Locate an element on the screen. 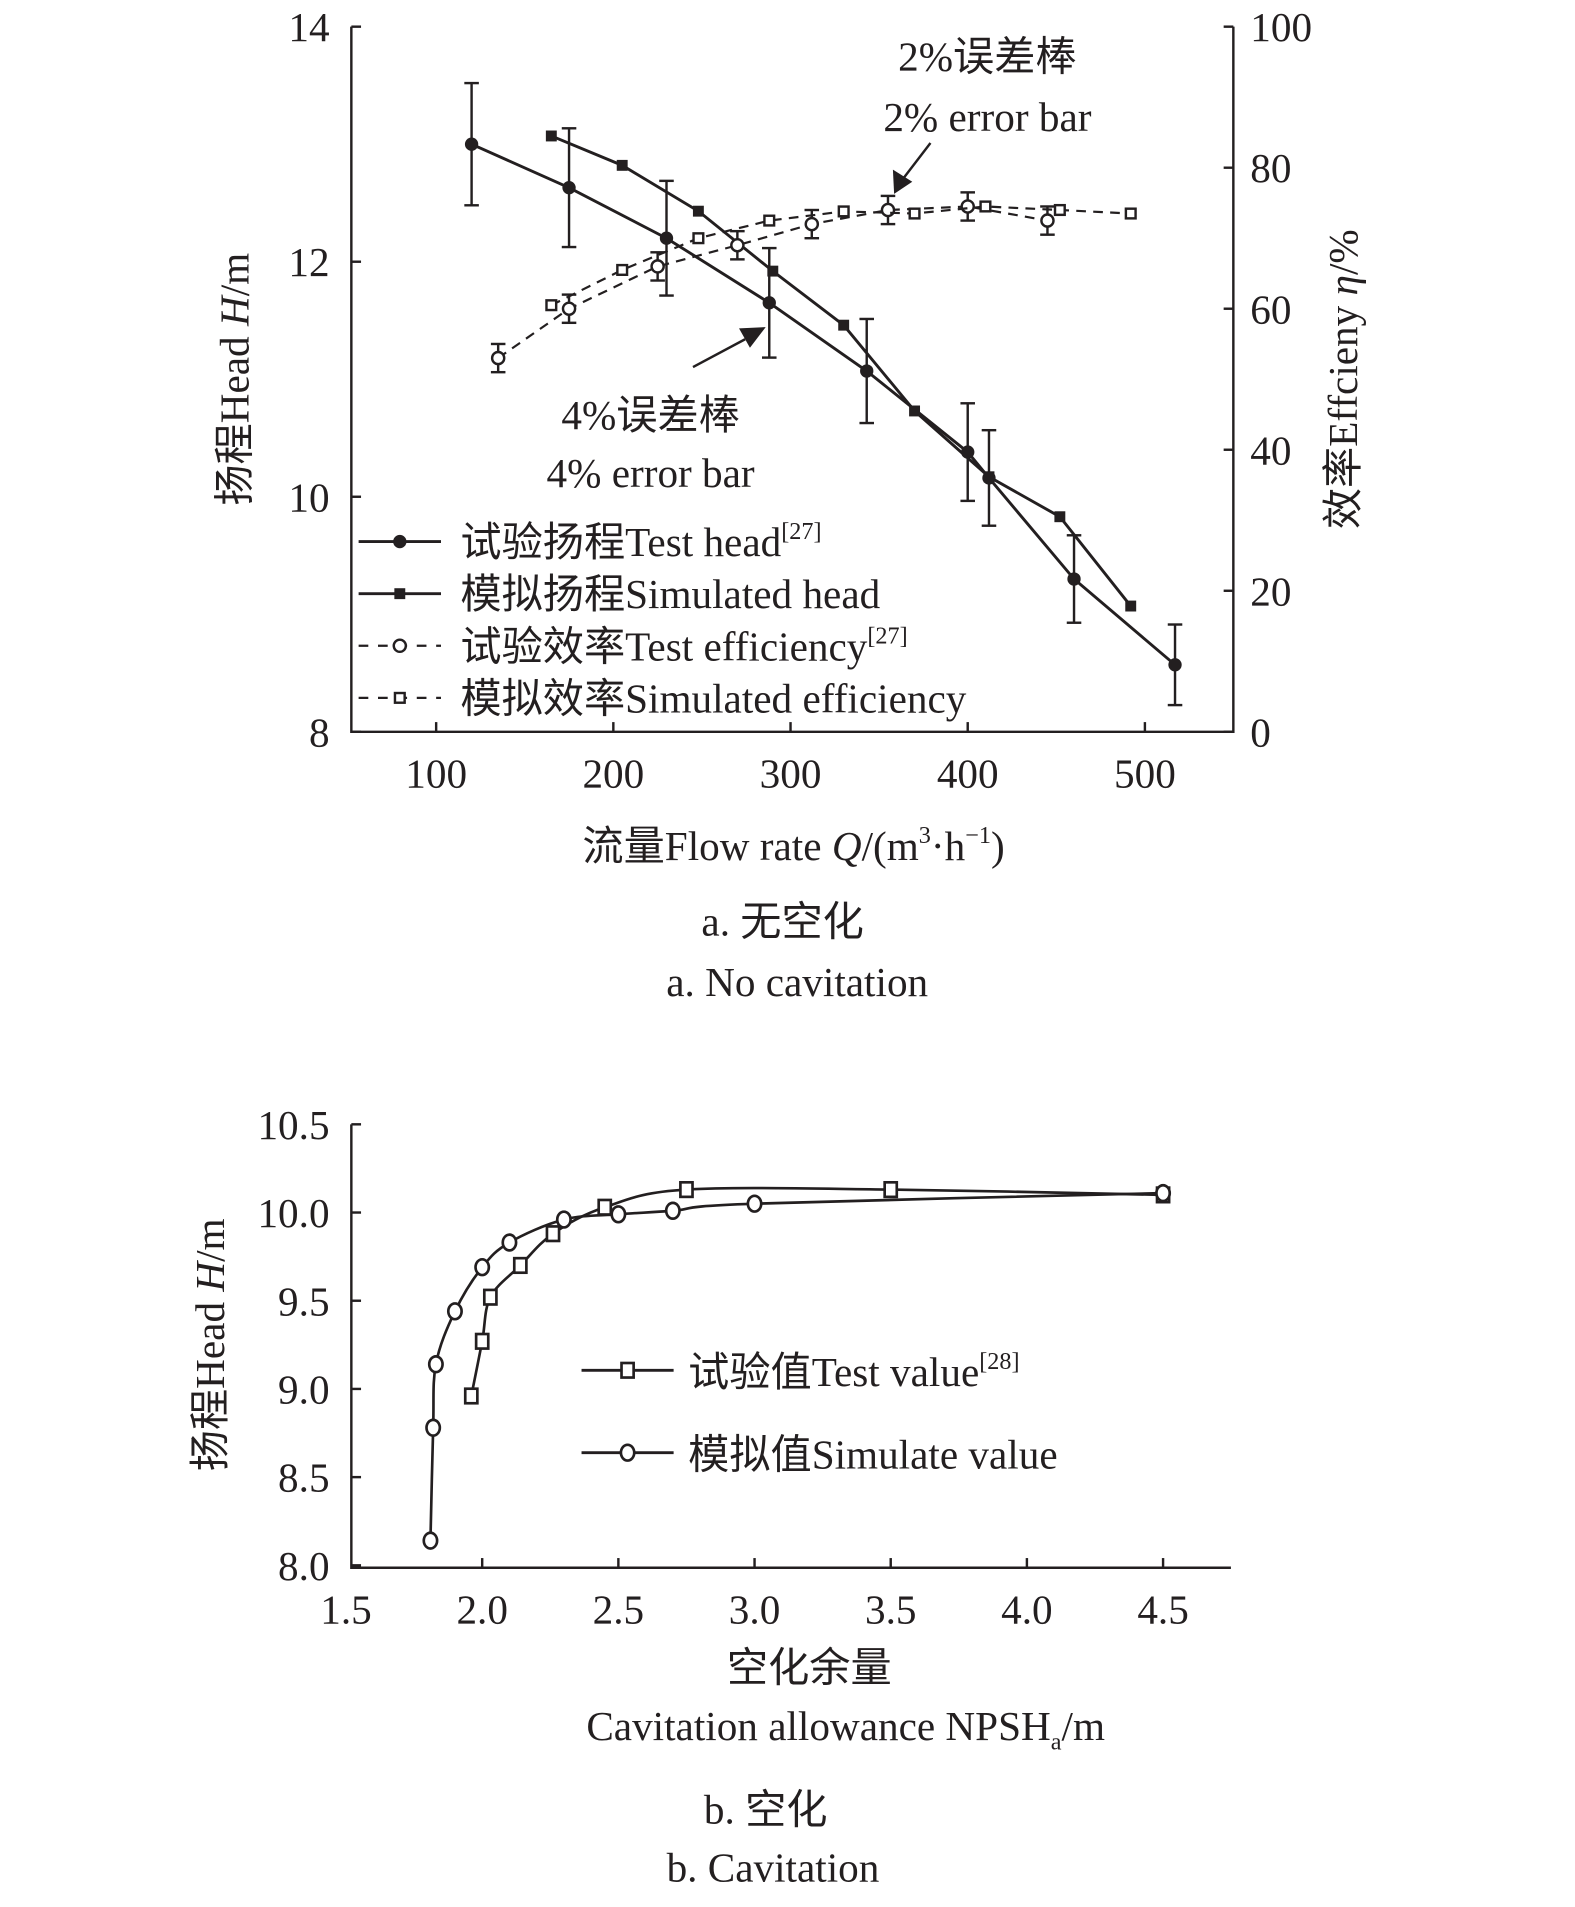 This screenshot has height=1907, width=1575. x-tick-label: 1.5 is located at coordinates (345, 1609).